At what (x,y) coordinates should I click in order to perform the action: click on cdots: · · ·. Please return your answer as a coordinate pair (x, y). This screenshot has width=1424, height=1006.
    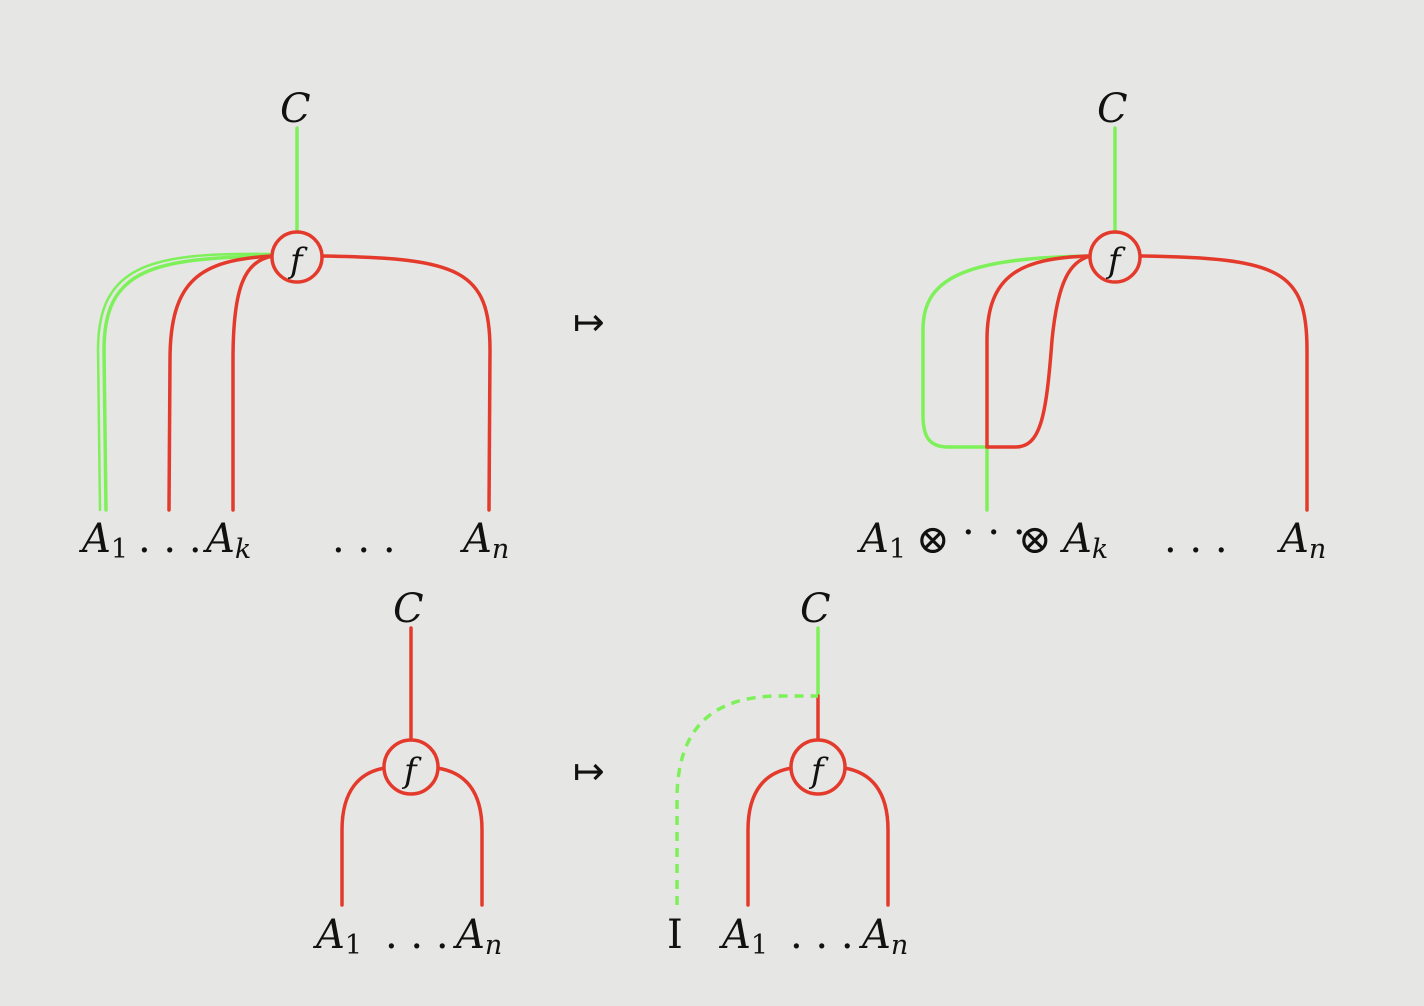
    Looking at the image, I should click on (994, 533).